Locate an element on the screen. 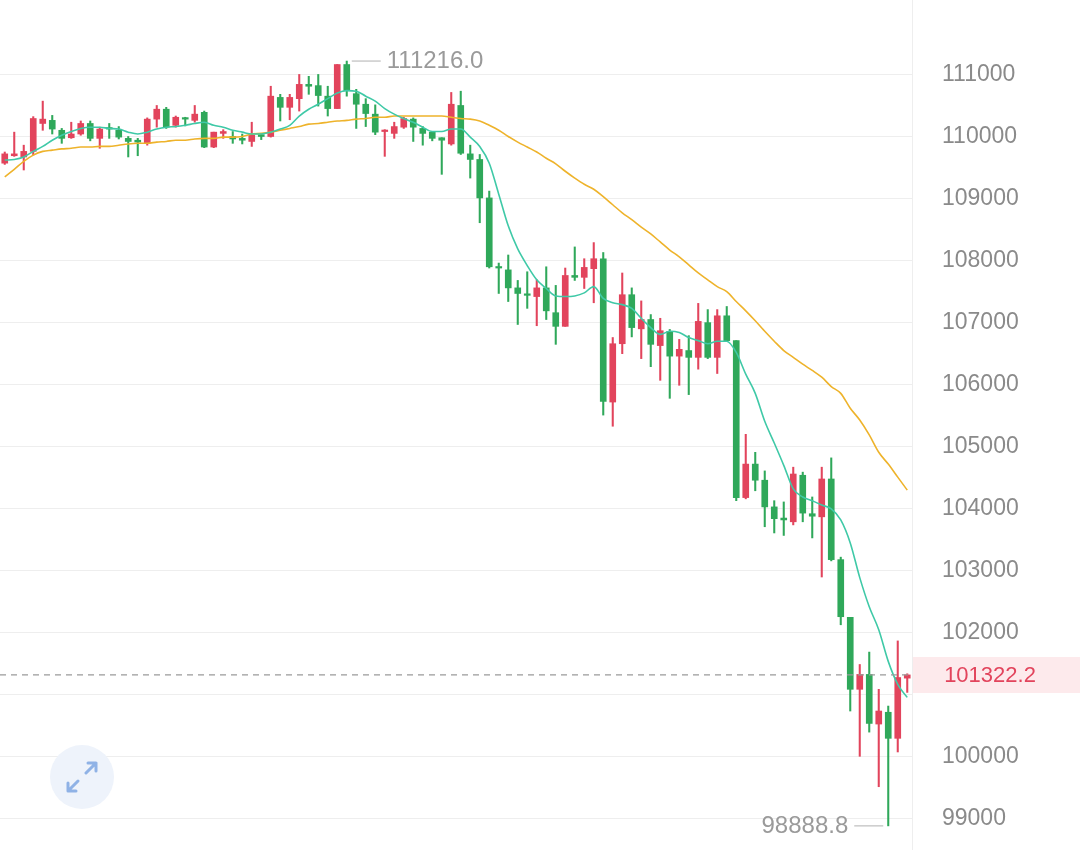 The width and height of the screenshot is (1080, 850). y-tick-label: 109000 is located at coordinates (980, 196).